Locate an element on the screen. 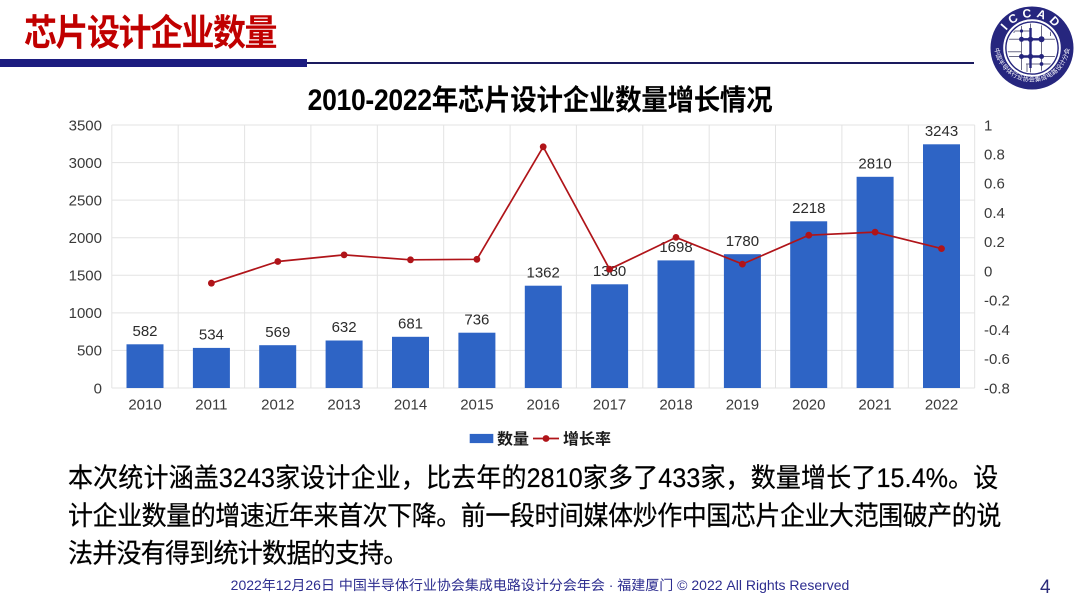 This screenshot has width=1080, height=607. svg-text: 0.6 is located at coordinates (994, 184).